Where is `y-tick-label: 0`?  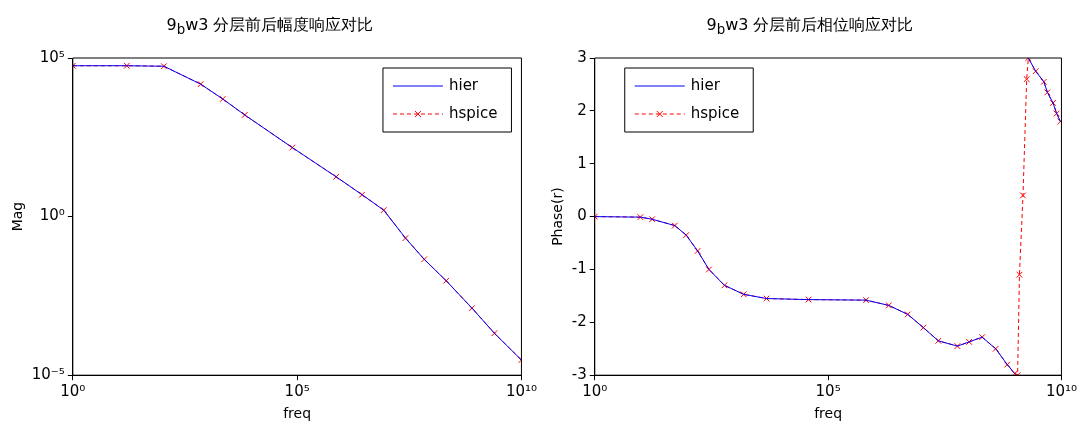
y-tick-label: 0 is located at coordinates (582, 215).